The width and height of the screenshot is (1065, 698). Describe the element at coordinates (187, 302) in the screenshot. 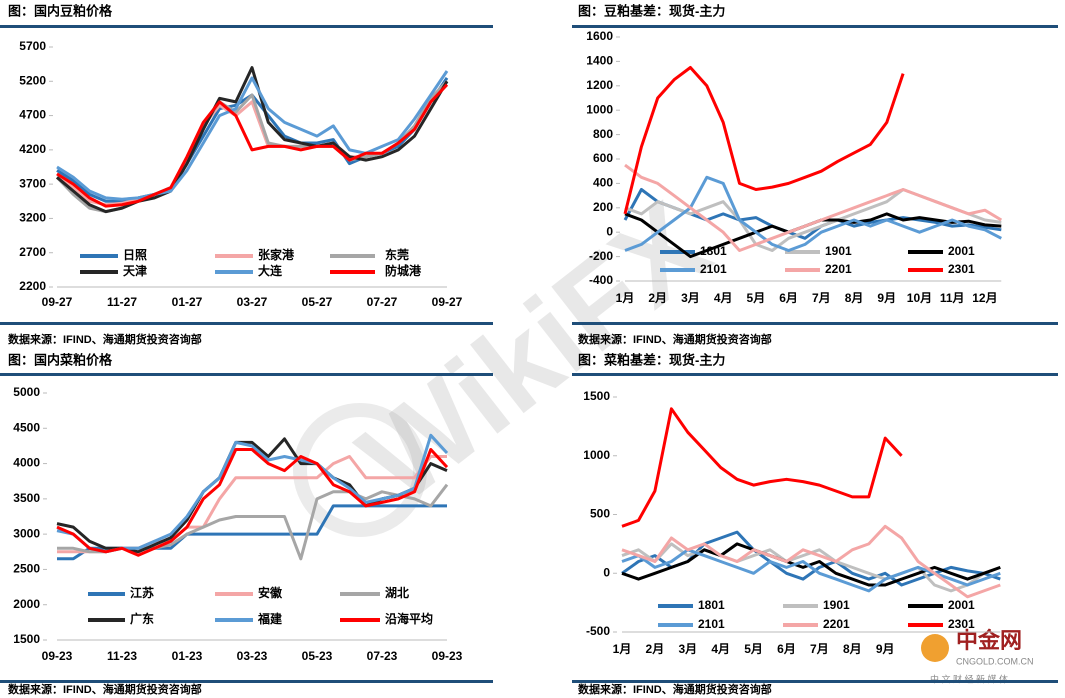

I see `x-tick-label: 01-27` at that location.